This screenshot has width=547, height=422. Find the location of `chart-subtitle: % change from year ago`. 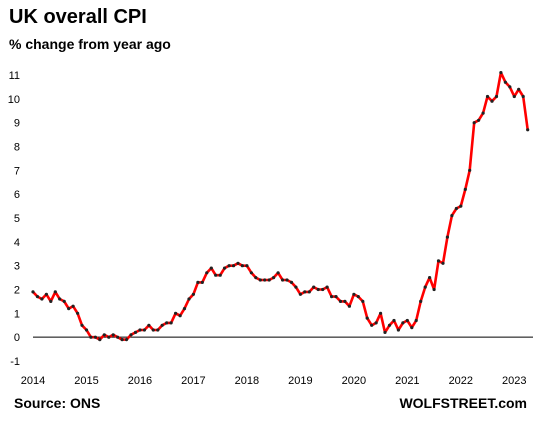

chart-subtitle: % change from year ago is located at coordinates (90, 44).